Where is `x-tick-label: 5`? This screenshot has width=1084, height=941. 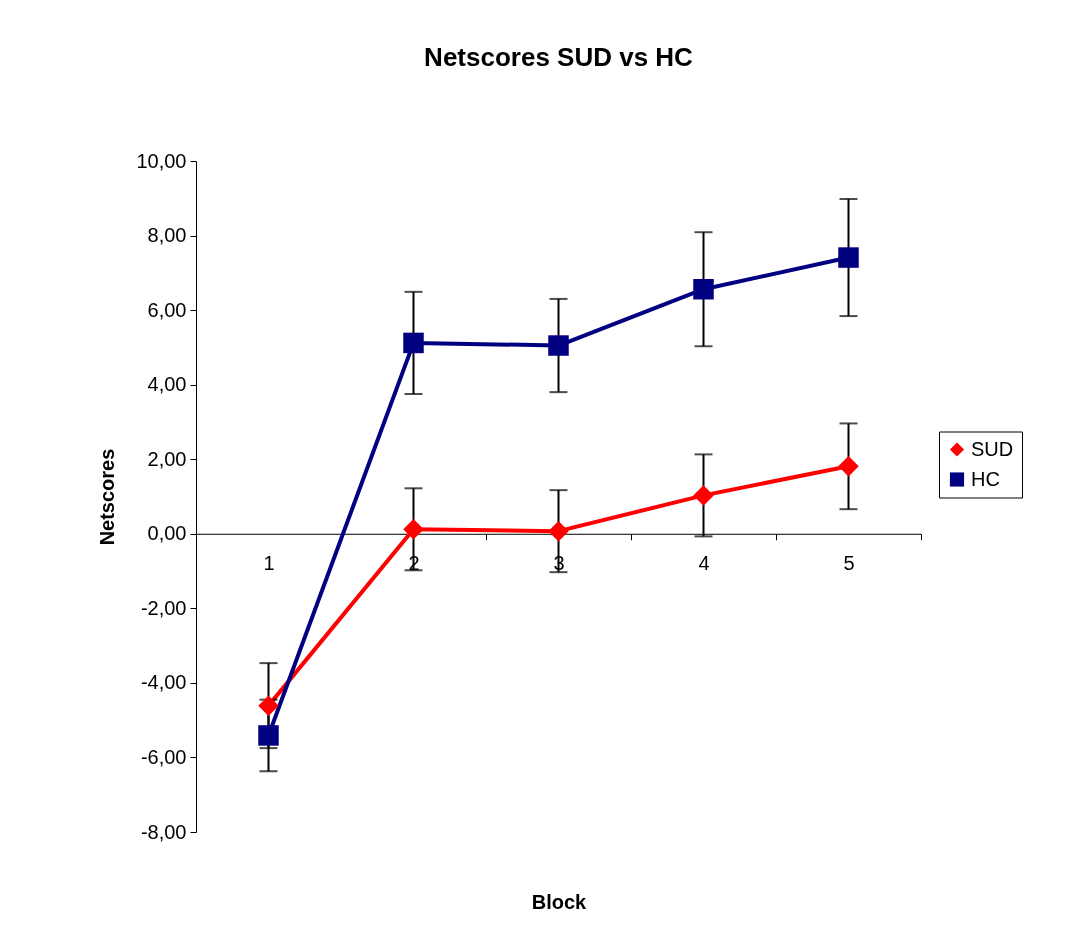 x-tick-label: 5 is located at coordinates (849, 563).